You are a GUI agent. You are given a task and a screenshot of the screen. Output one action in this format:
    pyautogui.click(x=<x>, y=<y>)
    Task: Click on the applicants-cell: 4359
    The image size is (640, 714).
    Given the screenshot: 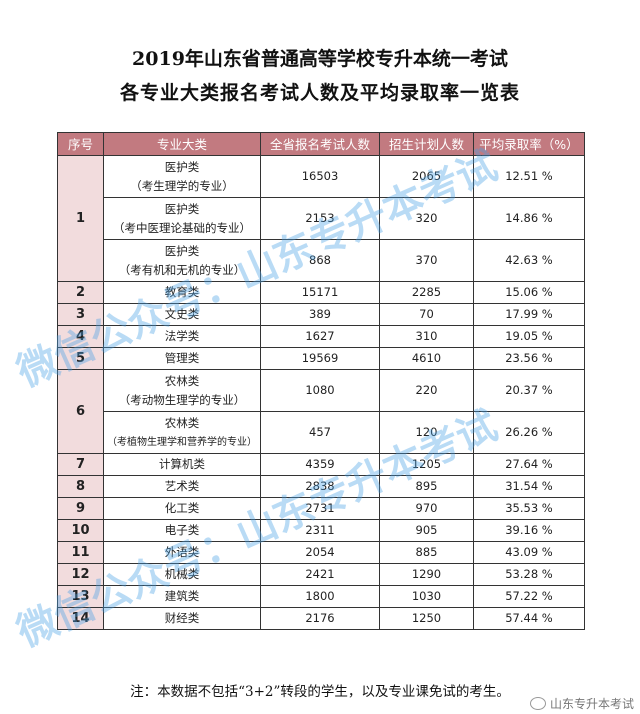 What is the action you would take?
    pyautogui.click(x=320, y=464)
    